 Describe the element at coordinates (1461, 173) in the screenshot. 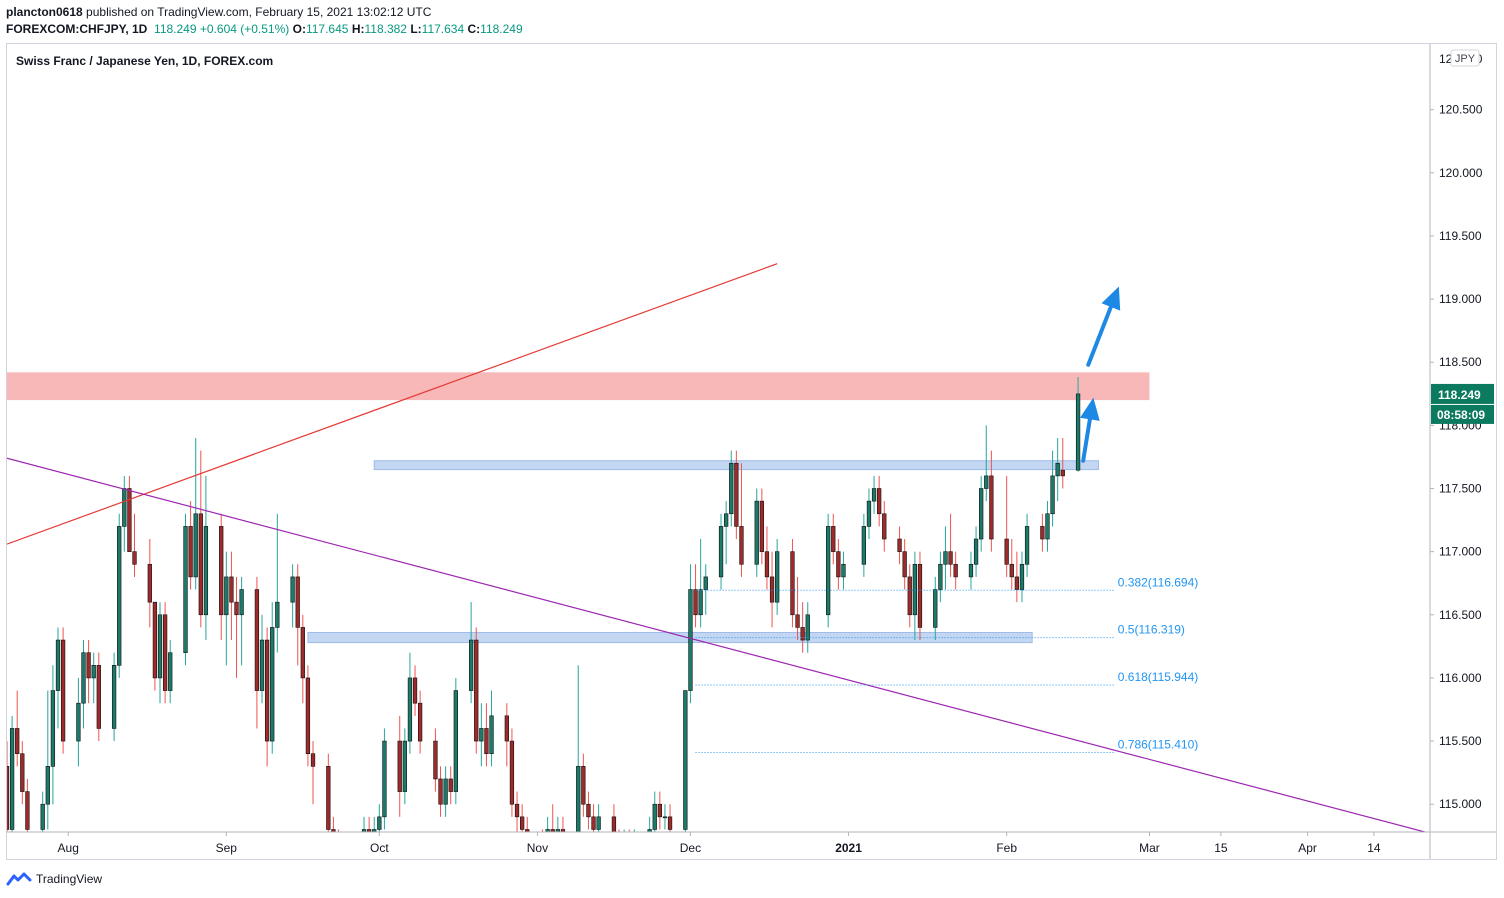

I see `price-tick-label: 120.000` at that location.